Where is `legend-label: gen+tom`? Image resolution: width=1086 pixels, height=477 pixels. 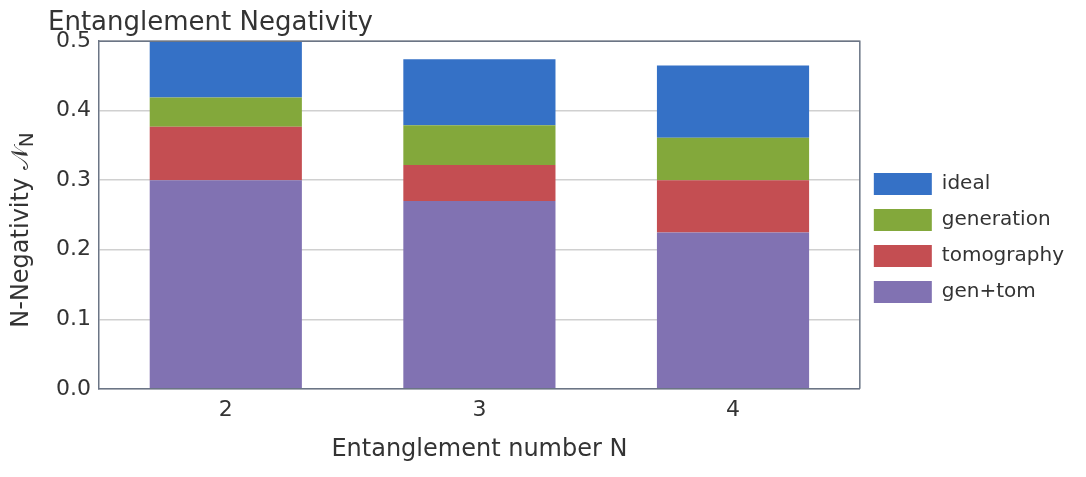
legend-label: gen+tom is located at coordinates (988, 290).